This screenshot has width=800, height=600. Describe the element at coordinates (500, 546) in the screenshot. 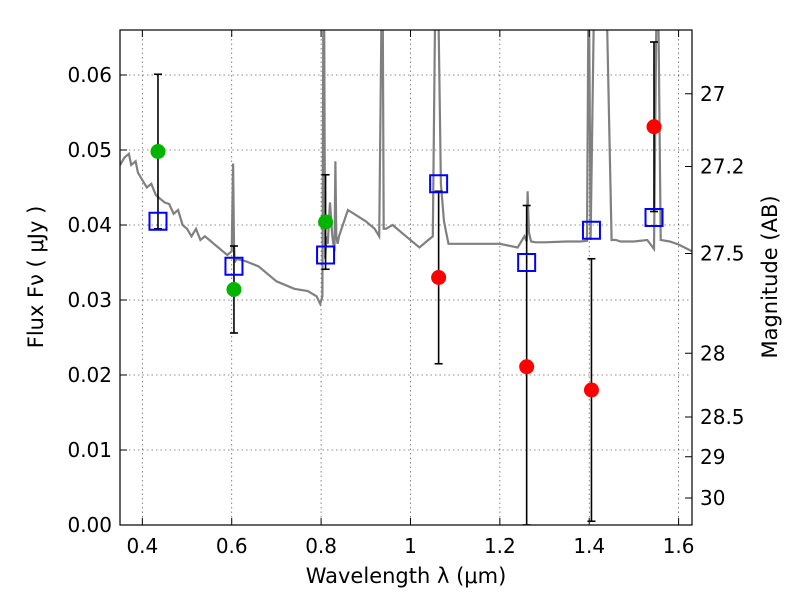

I see `x-tick-label: 1.2` at that location.